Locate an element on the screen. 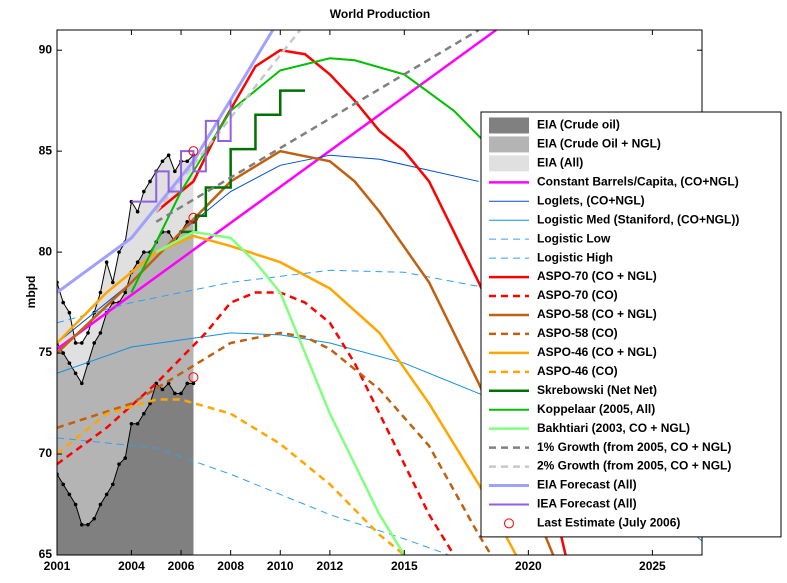 The height and width of the screenshot is (583, 787). legend-label: Koppelaar (2005, All) is located at coordinates (596, 409).